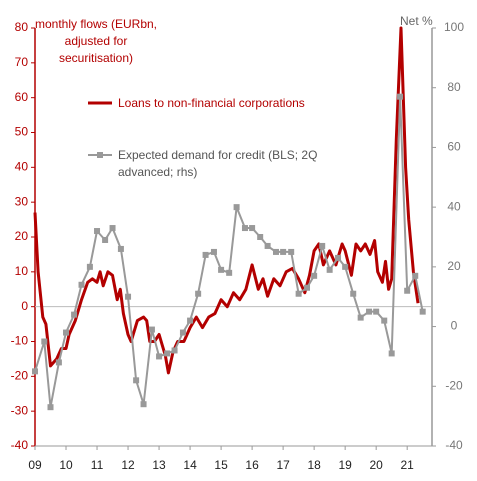 This screenshot has width=477, height=481. What do you see at coordinates (66, 465) in the screenshot?
I see `x-tick-label: 10` at bounding box center [66, 465].